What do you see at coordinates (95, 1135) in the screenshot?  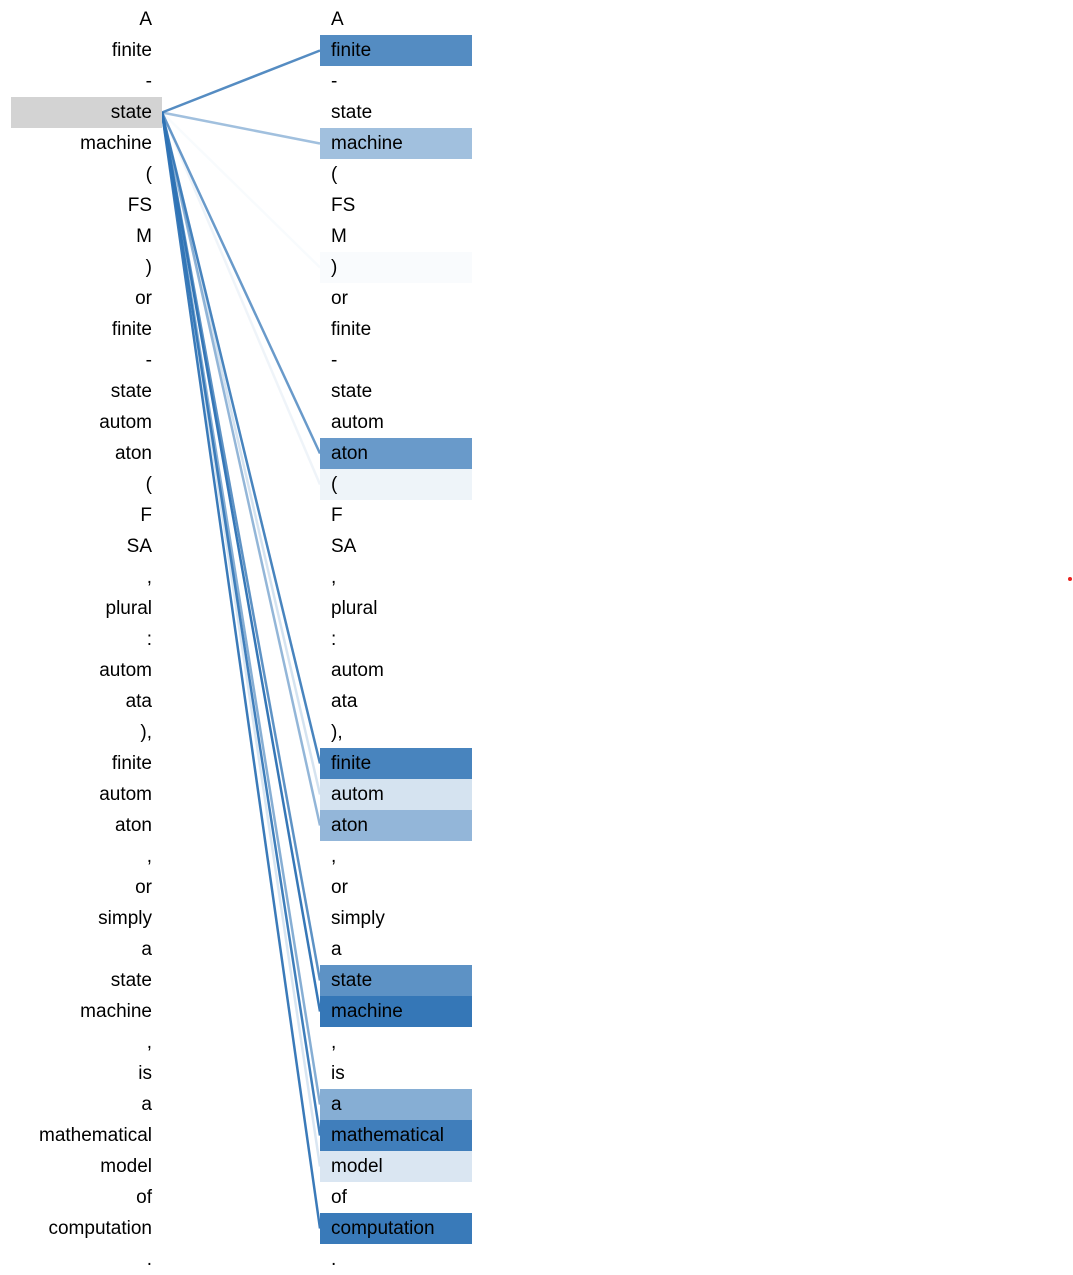 I see `source-token: mathematical` at bounding box center [95, 1135].